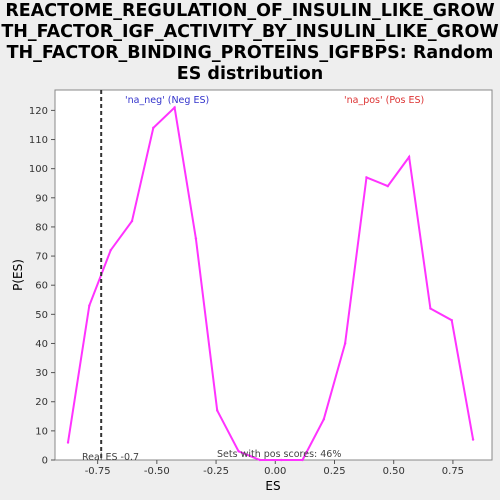 The image size is (500, 500). What do you see at coordinates (167, 100) in the screenshot?
I see `neg-es-label: 'na_neg' (Neg ES)` at bounding box center [167, 100].